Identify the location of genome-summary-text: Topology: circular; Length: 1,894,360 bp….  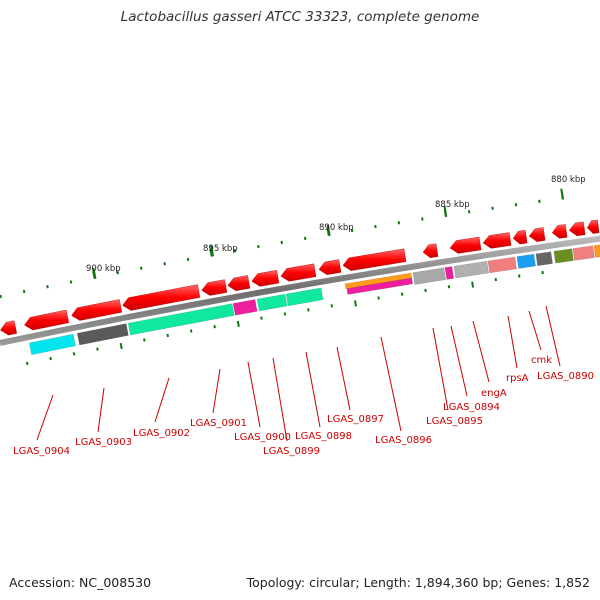
(418, 582).